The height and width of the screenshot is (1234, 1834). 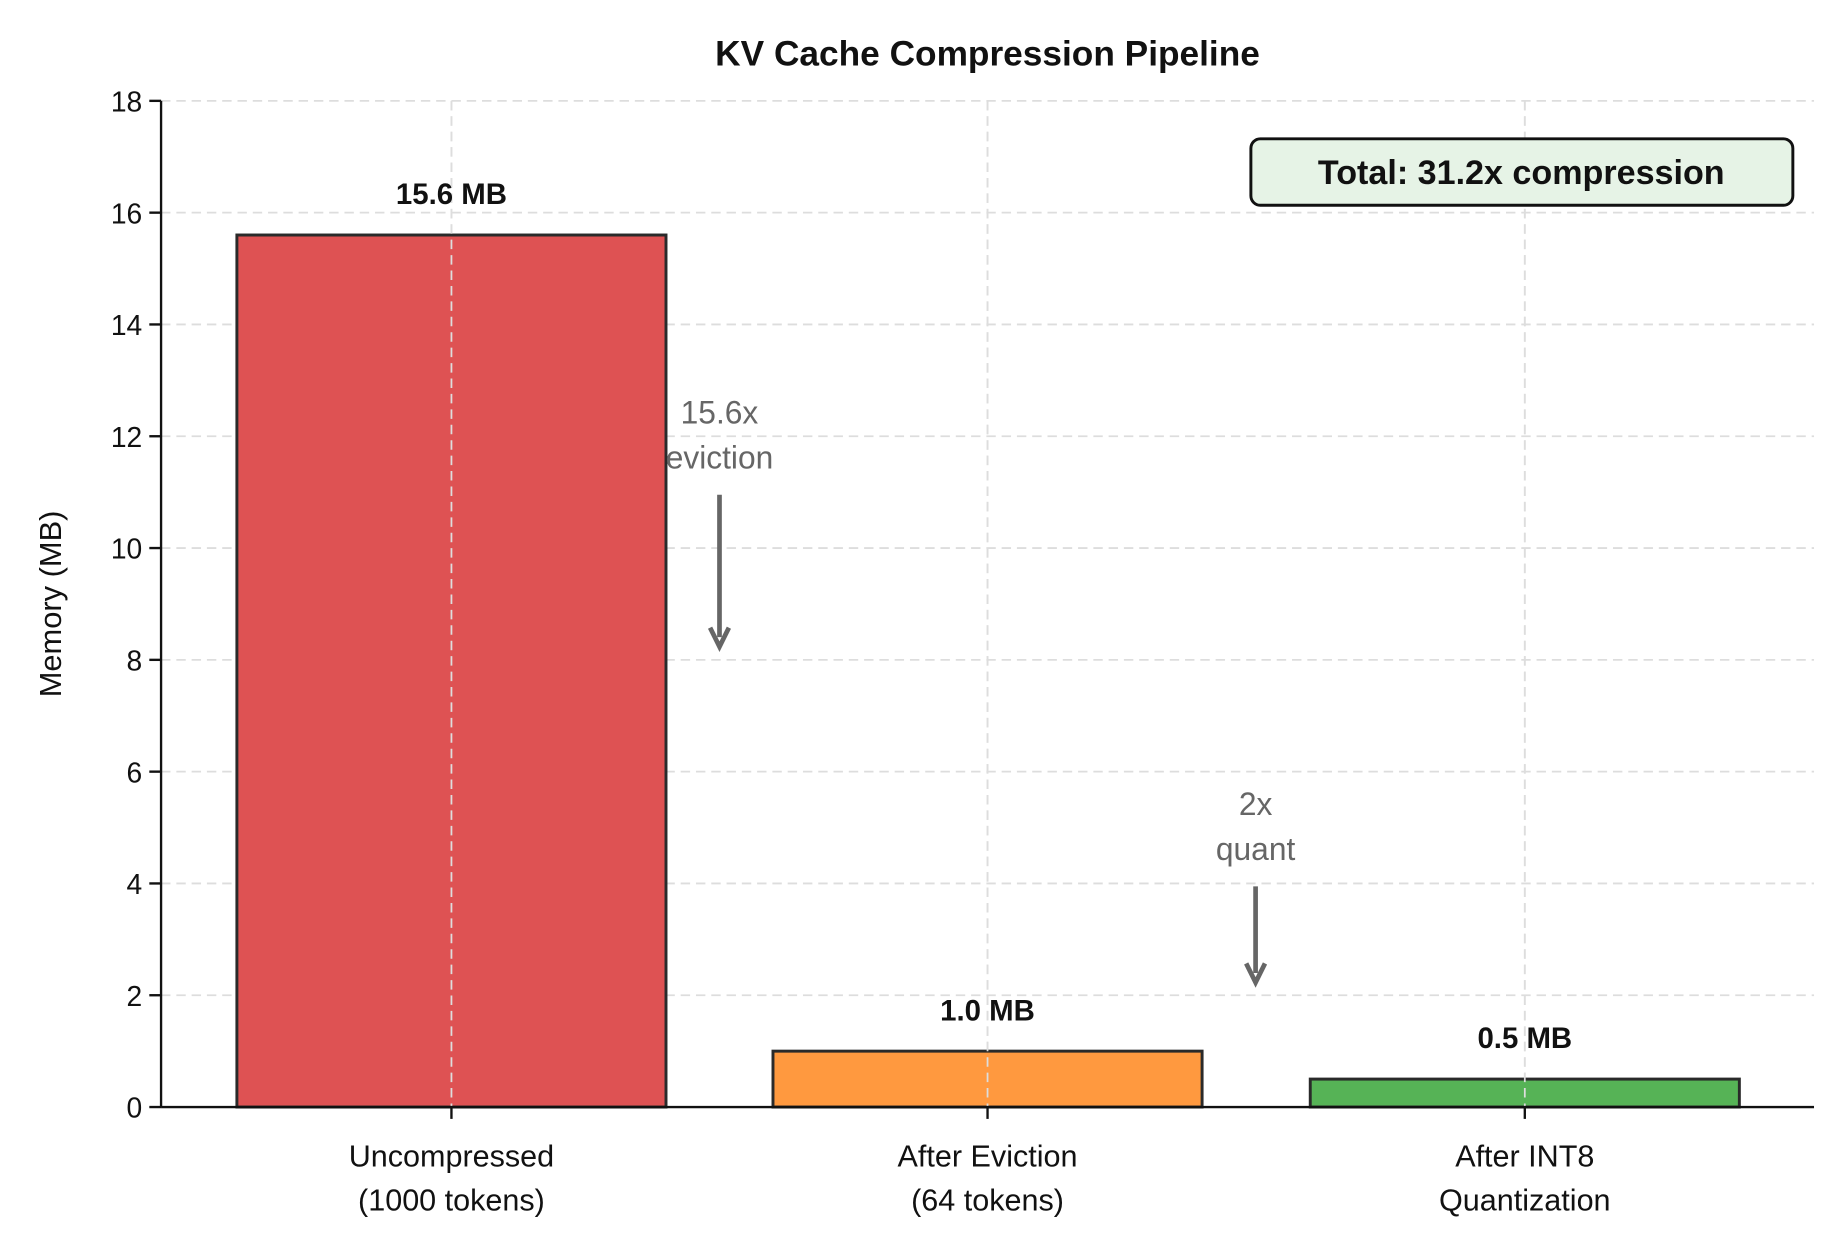 What do you see at coordinates (135, 885) in the screenshot?
I see `y-tick-label: 4` at bounding box center [135, 885].